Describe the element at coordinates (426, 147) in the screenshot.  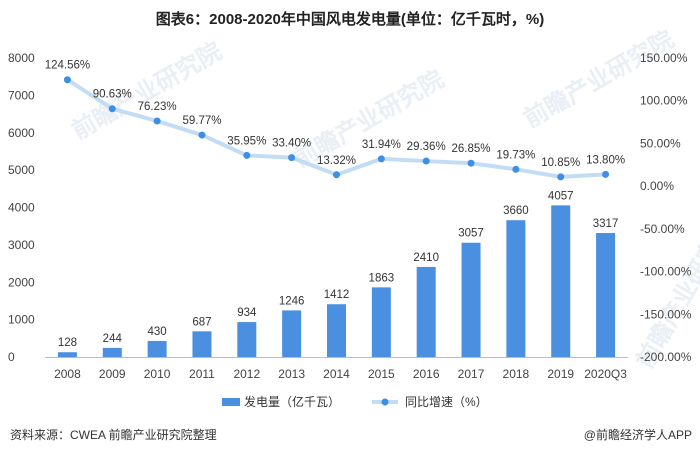
I see `growth-value-label: 29.36%` at that location.